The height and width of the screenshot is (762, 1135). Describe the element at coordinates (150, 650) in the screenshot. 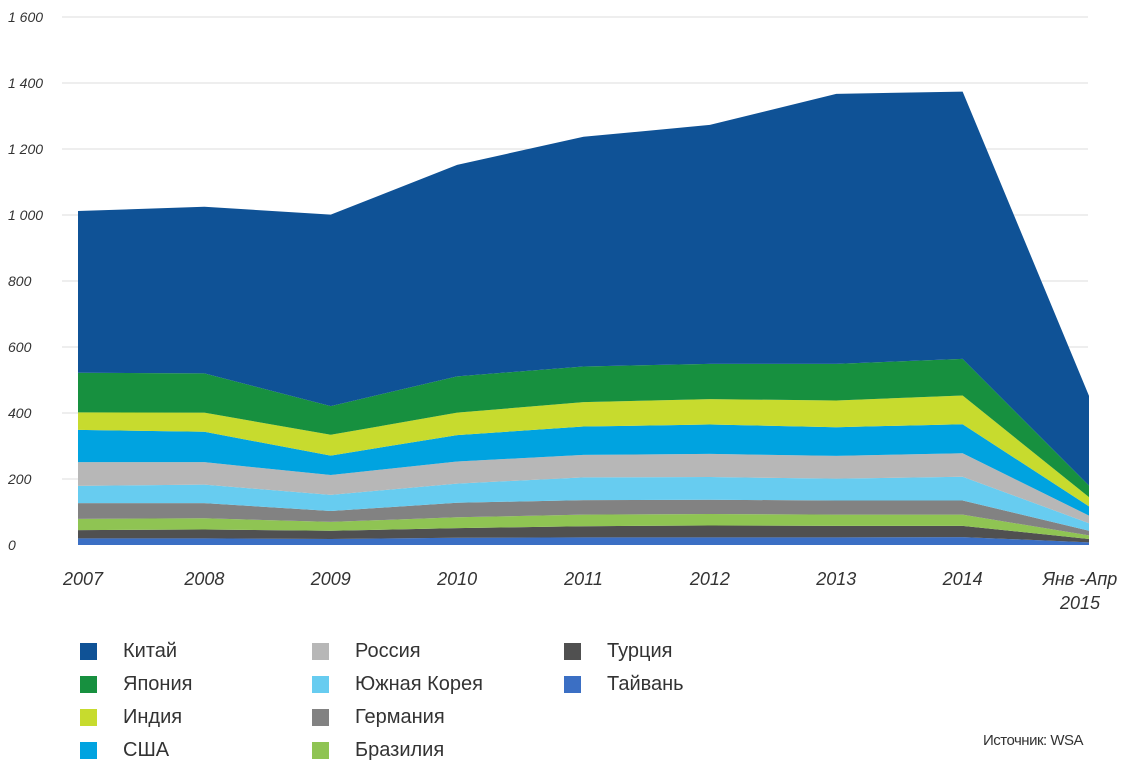

I see `legend-label: Китай` at that location.